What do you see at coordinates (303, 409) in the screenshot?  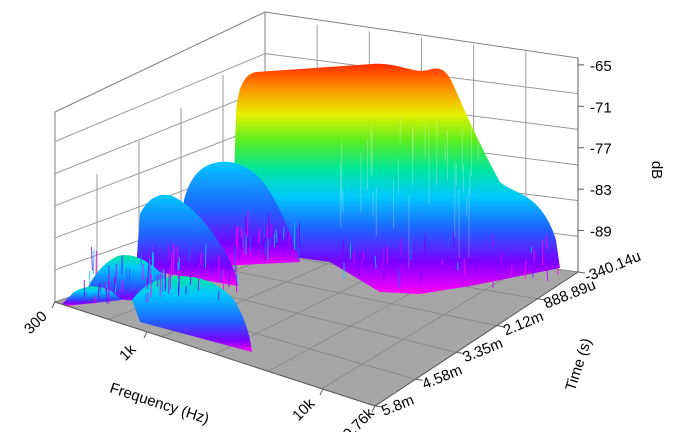 I see `frequency-tick-label: 10k` at bounding box center [303, 409].